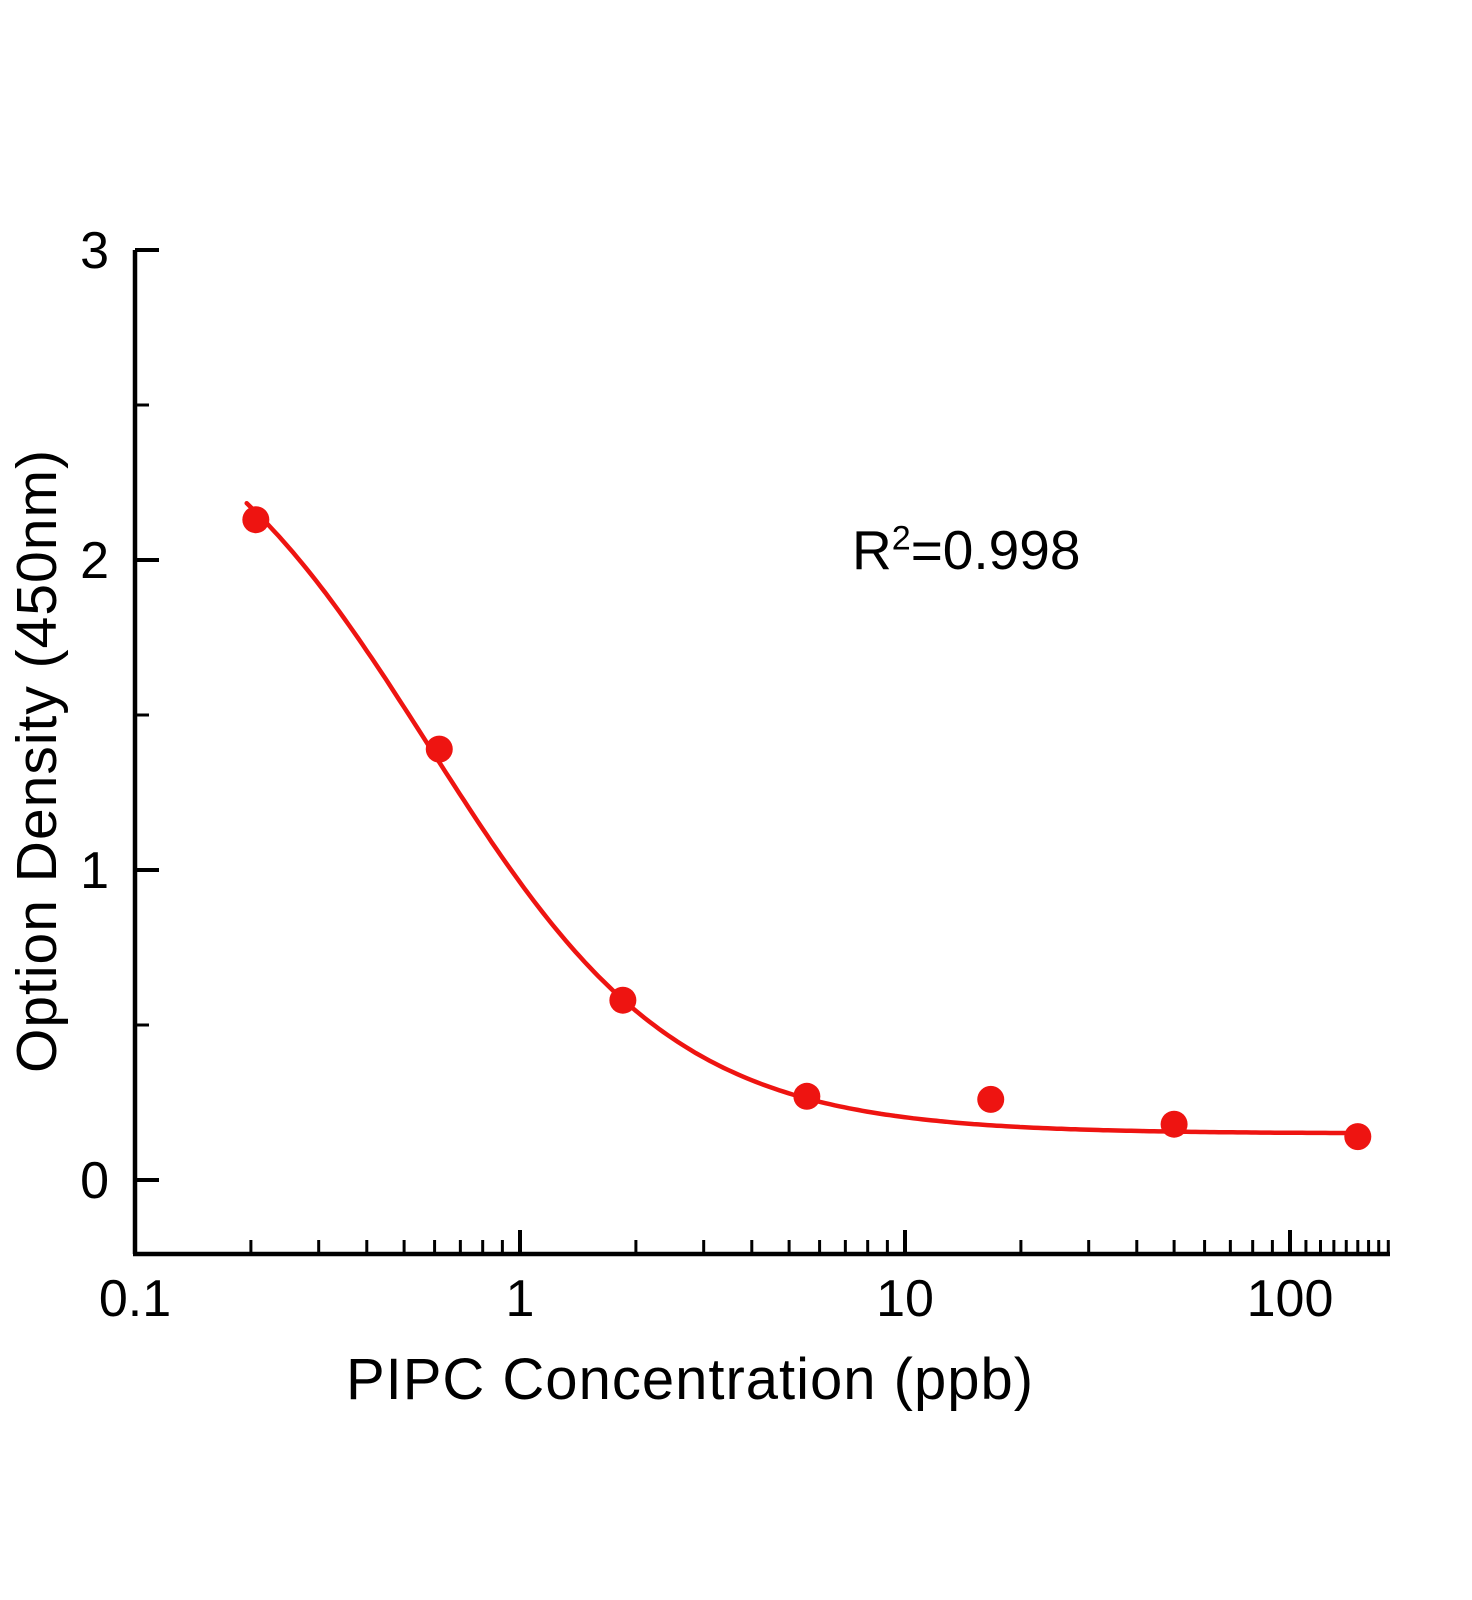 The image size is (1472, 1600). Describe the element at coordinates (94, 1181) in the screenshot. I see `y-tick-label: 0` at that location.